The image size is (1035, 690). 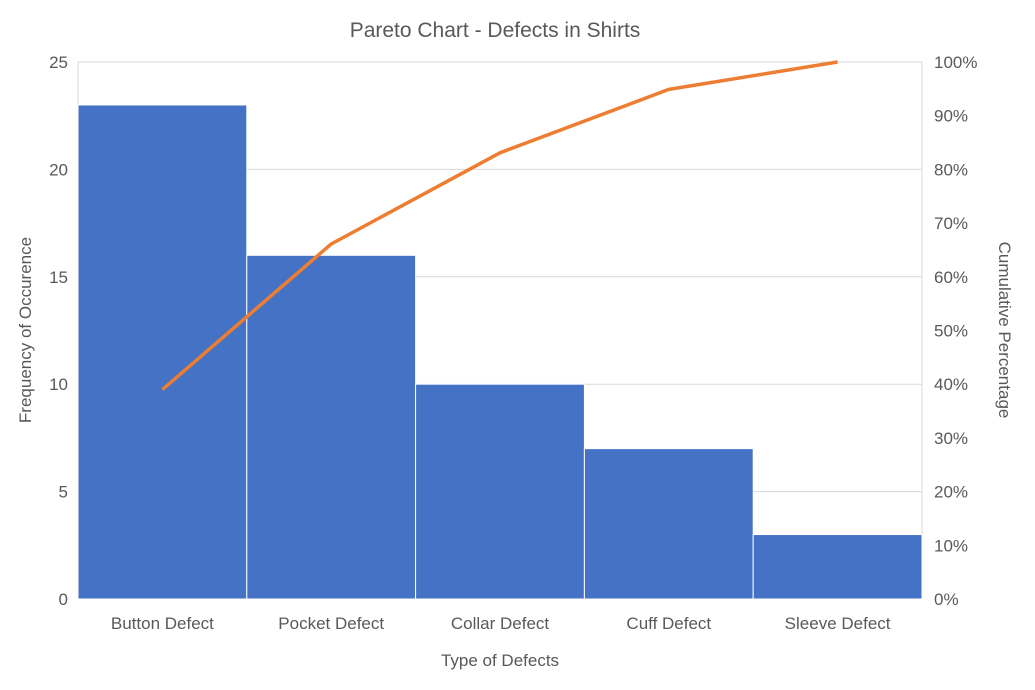 What do you see at coordinates (1004, 330) in the screenshot?
I see `y2-axis-title: Cumulative Percentage` at bounding box center [1004, 330].